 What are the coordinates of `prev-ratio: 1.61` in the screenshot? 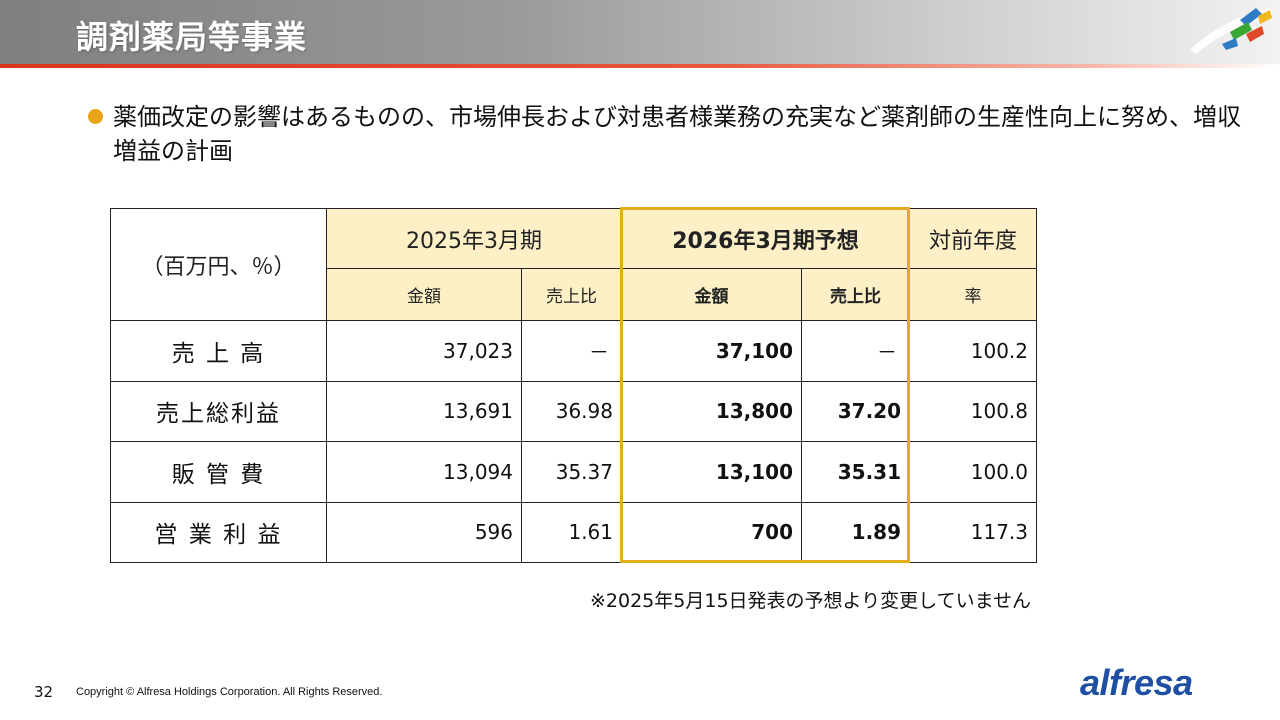 It's located at (571, 532).